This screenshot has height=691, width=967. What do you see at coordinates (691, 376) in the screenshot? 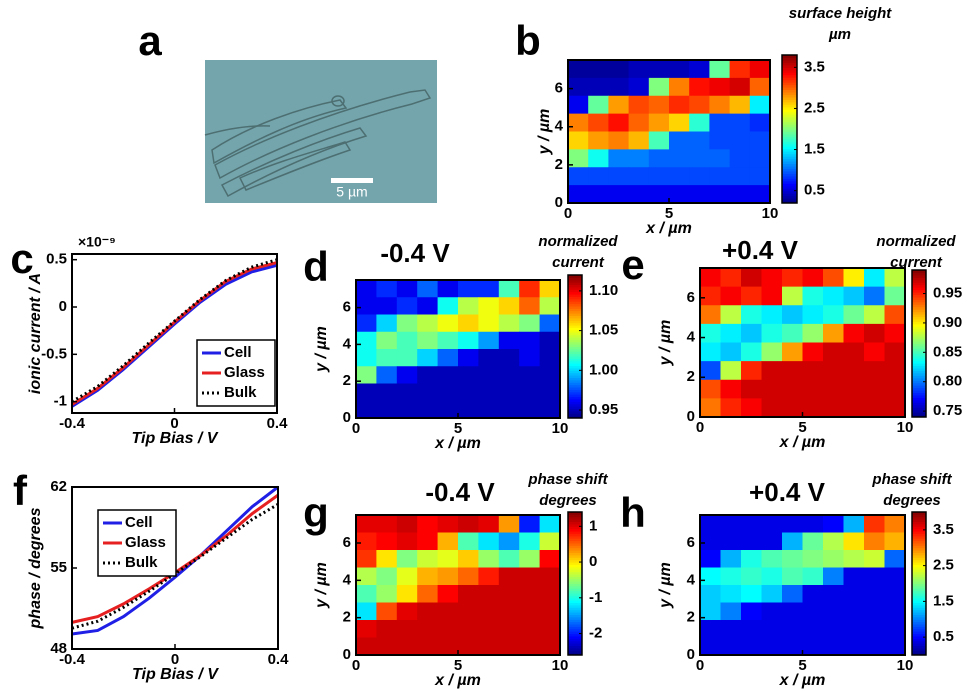
I see `y-tick-label: 2` at bounding box center [691, 376].